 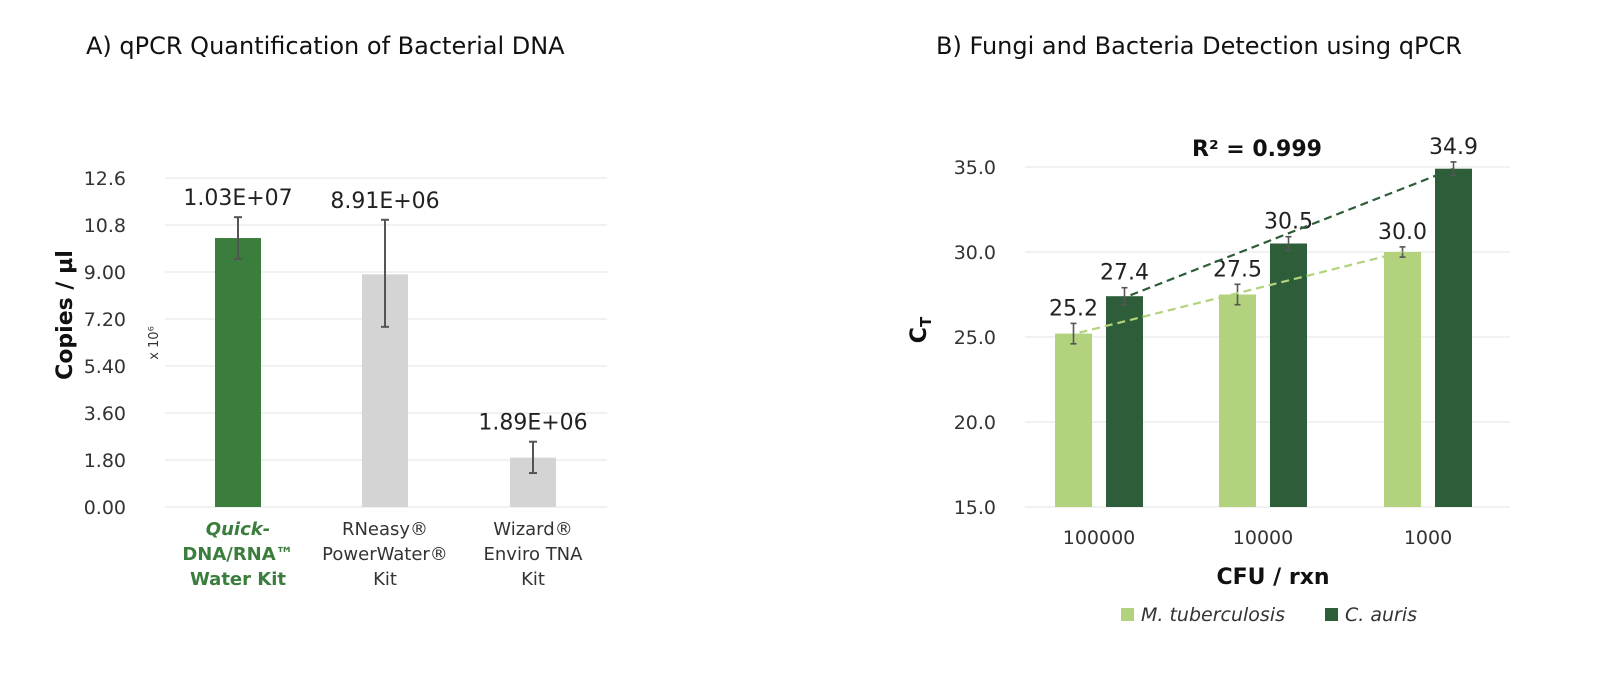 I want to click on chart-b-y-tick-label: 35.0, so click(x=975, y=168).